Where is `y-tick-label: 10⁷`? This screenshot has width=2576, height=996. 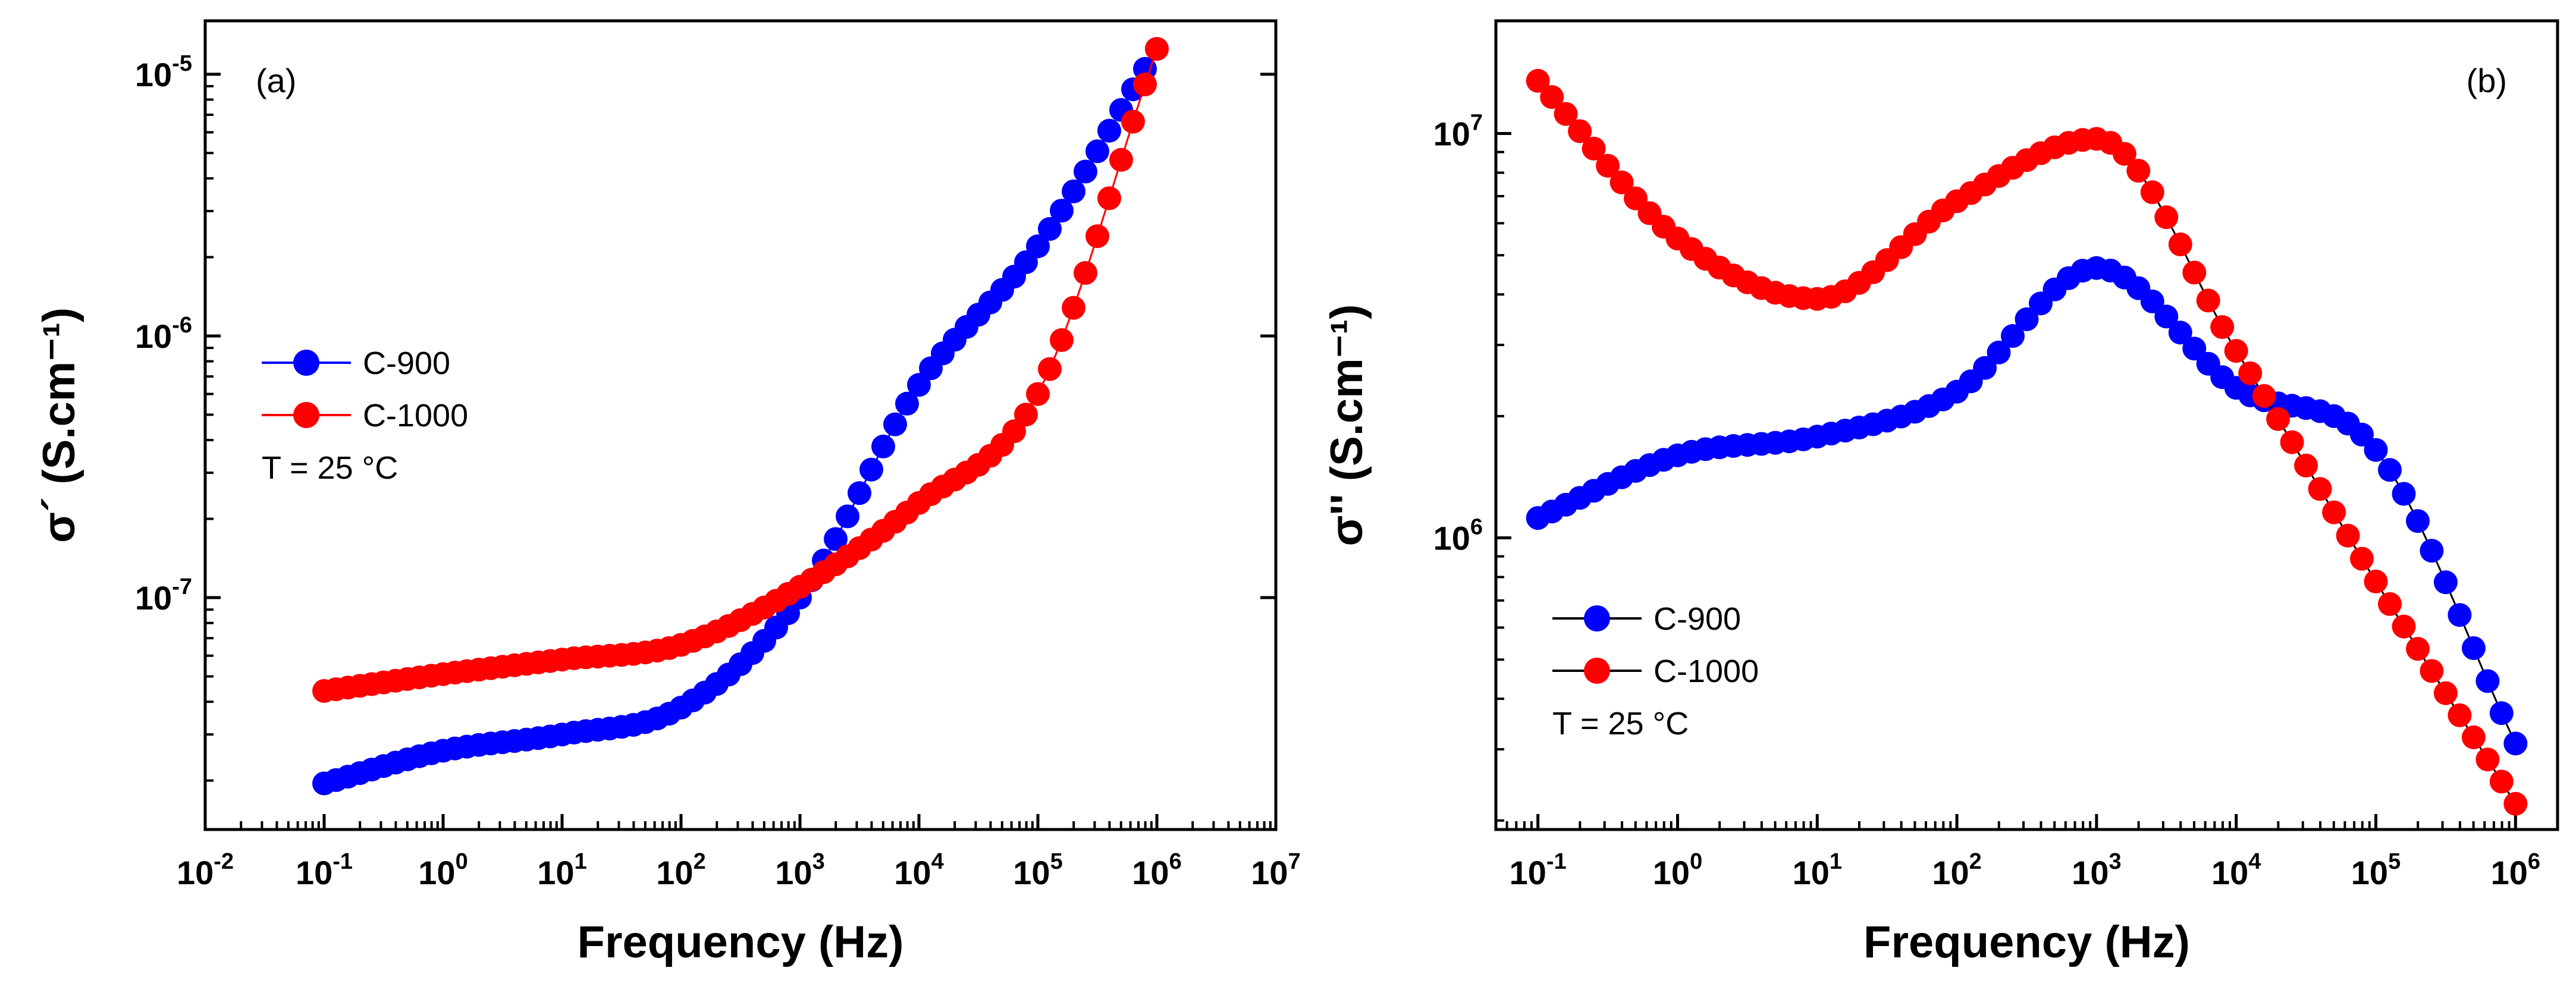
y-tick-label: 10⁷ is located at coordinates (1458, 132).